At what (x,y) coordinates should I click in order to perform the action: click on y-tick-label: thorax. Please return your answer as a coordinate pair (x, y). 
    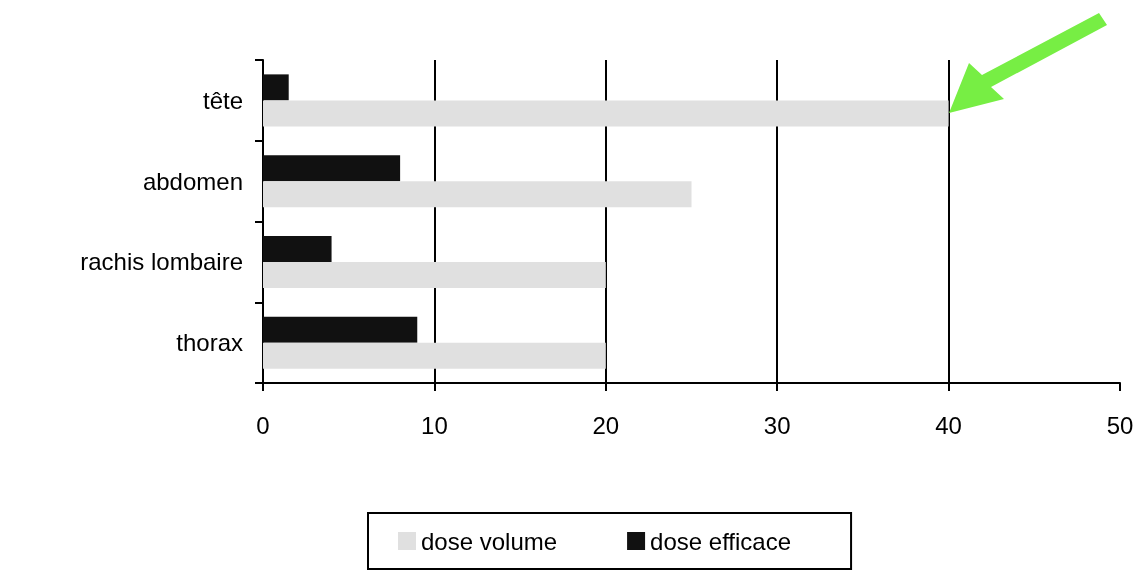
    Looking at the image, I should click on (209, 343).